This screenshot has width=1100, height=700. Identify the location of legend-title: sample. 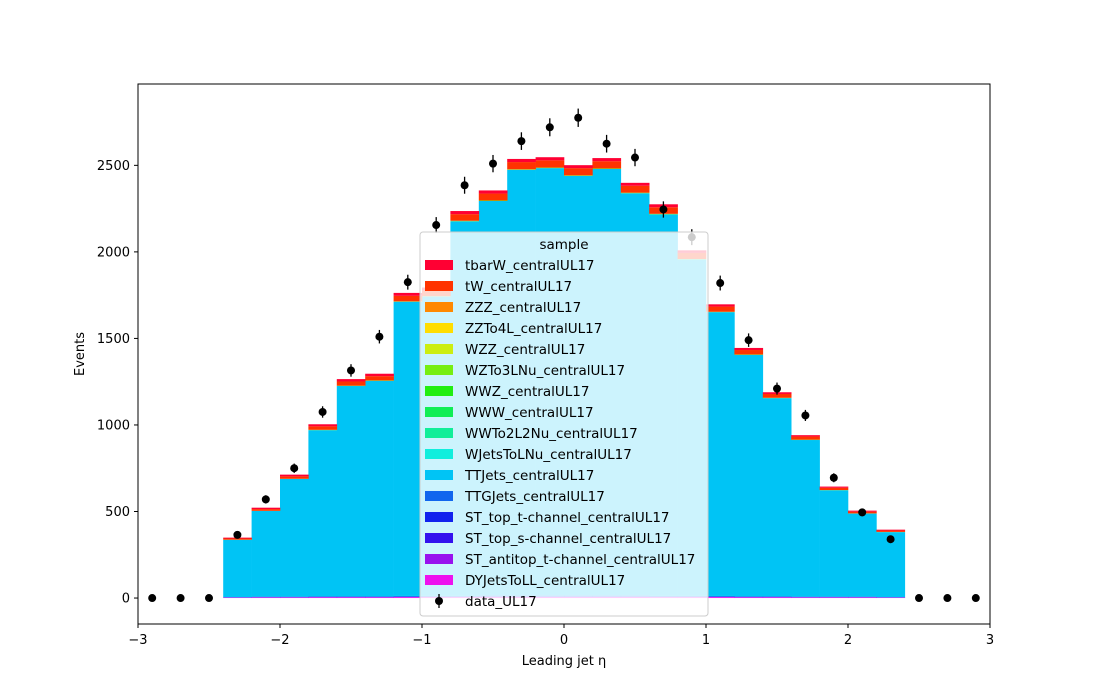
(563, 245).